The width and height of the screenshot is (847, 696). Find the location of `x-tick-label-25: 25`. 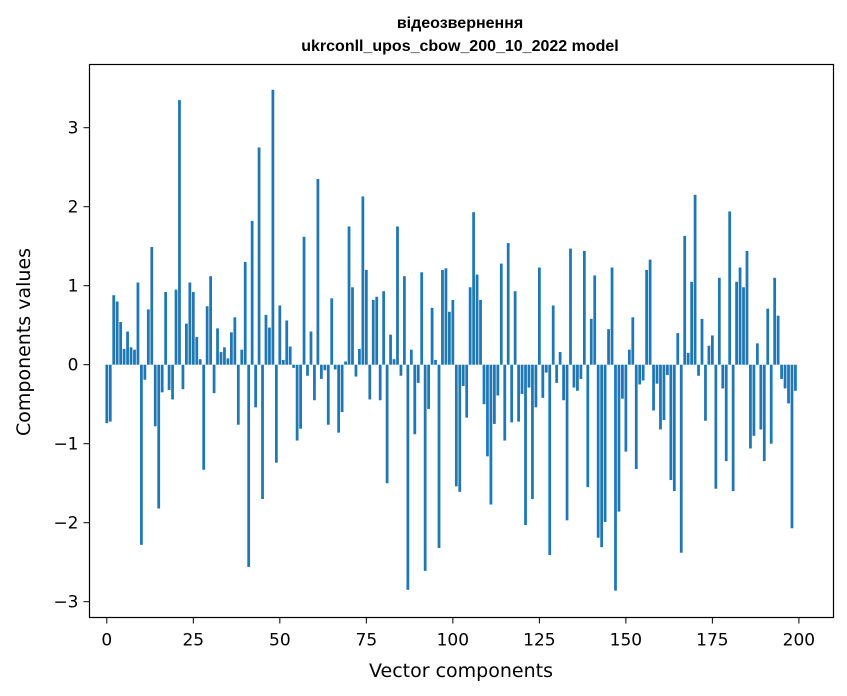

x-tick-label-25: 25 is located at coordinates (193, 641).